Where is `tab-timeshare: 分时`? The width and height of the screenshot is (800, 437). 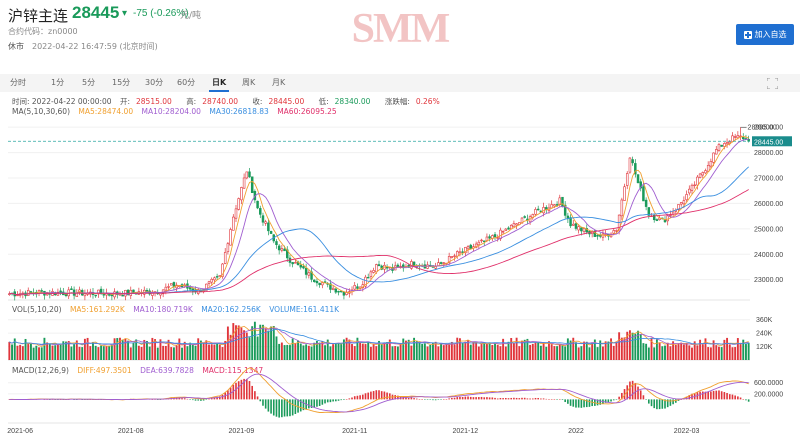 tab-timeshare: 分时 is located at coordinates (18, 82).